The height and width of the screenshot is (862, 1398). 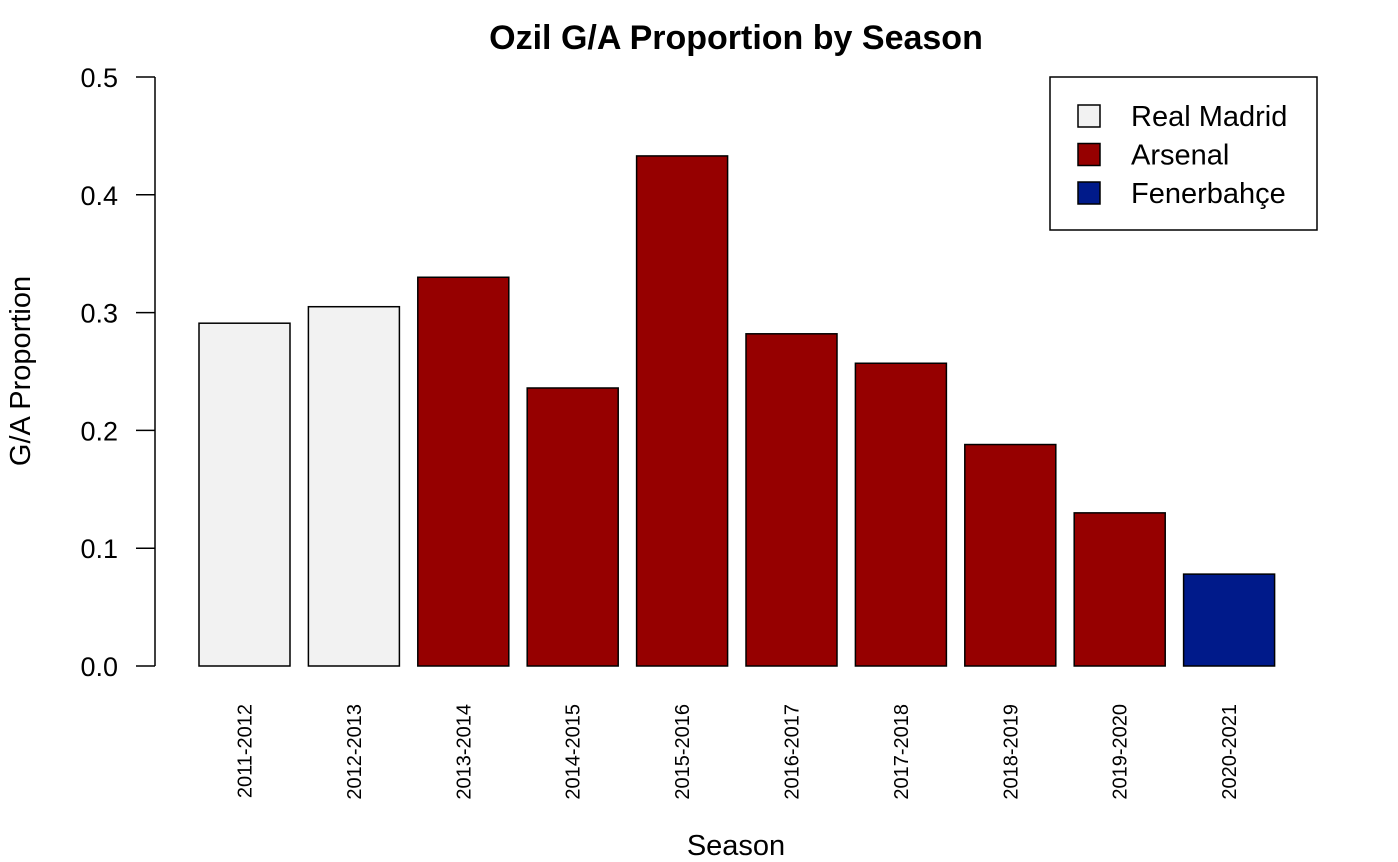 What do you see at coordinates (901, 514) in the screenshot?
I see `bar-2017-2018` at bounding box center [901, 514].